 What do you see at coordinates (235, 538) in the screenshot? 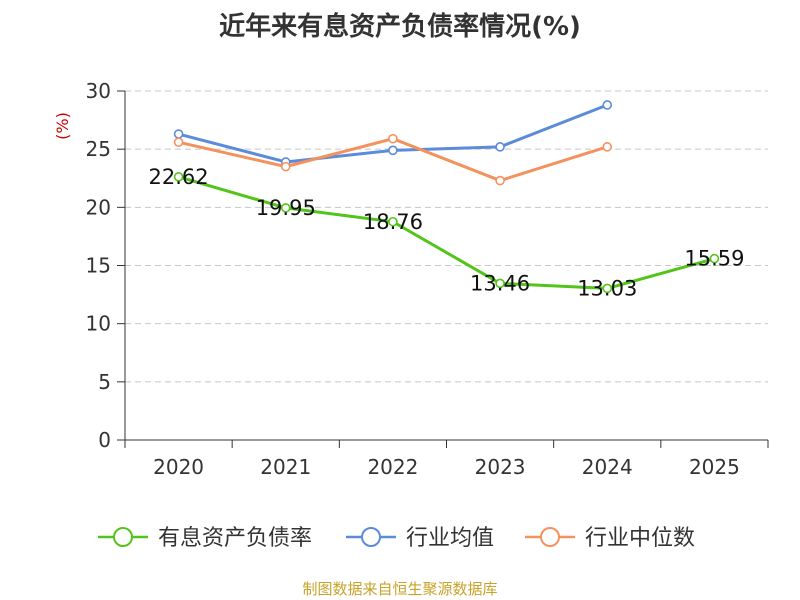
I see `legend-entry: 有息资产负债率` at bounding box center [235, 538].